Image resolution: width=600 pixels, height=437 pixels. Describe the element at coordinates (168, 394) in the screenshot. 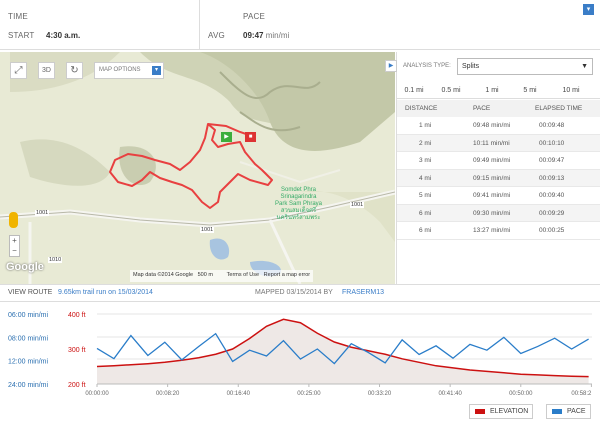

I see `x-tick-label: 00:08:20` at that location.